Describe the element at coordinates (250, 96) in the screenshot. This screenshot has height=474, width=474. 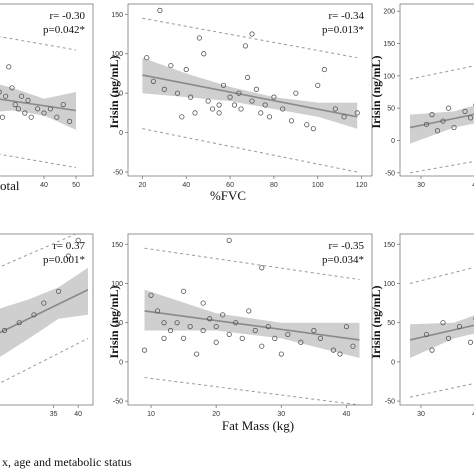
I see `regression-line` at that location.